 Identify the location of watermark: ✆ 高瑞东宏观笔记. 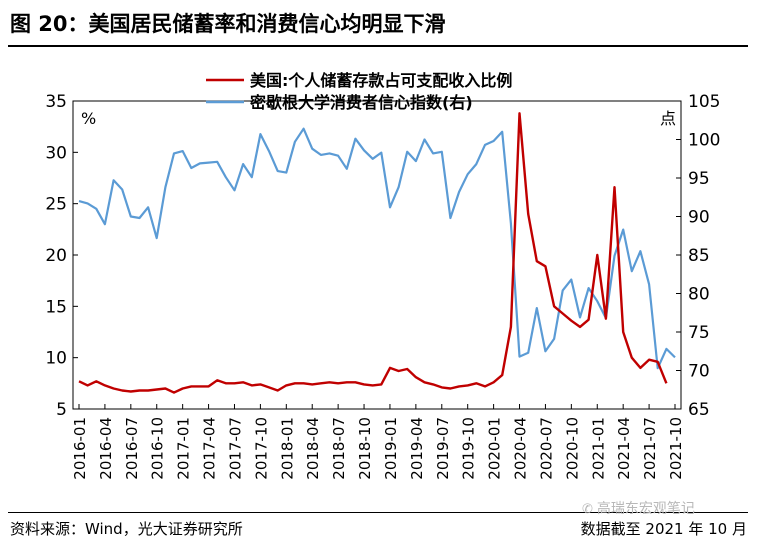
(638, 508).